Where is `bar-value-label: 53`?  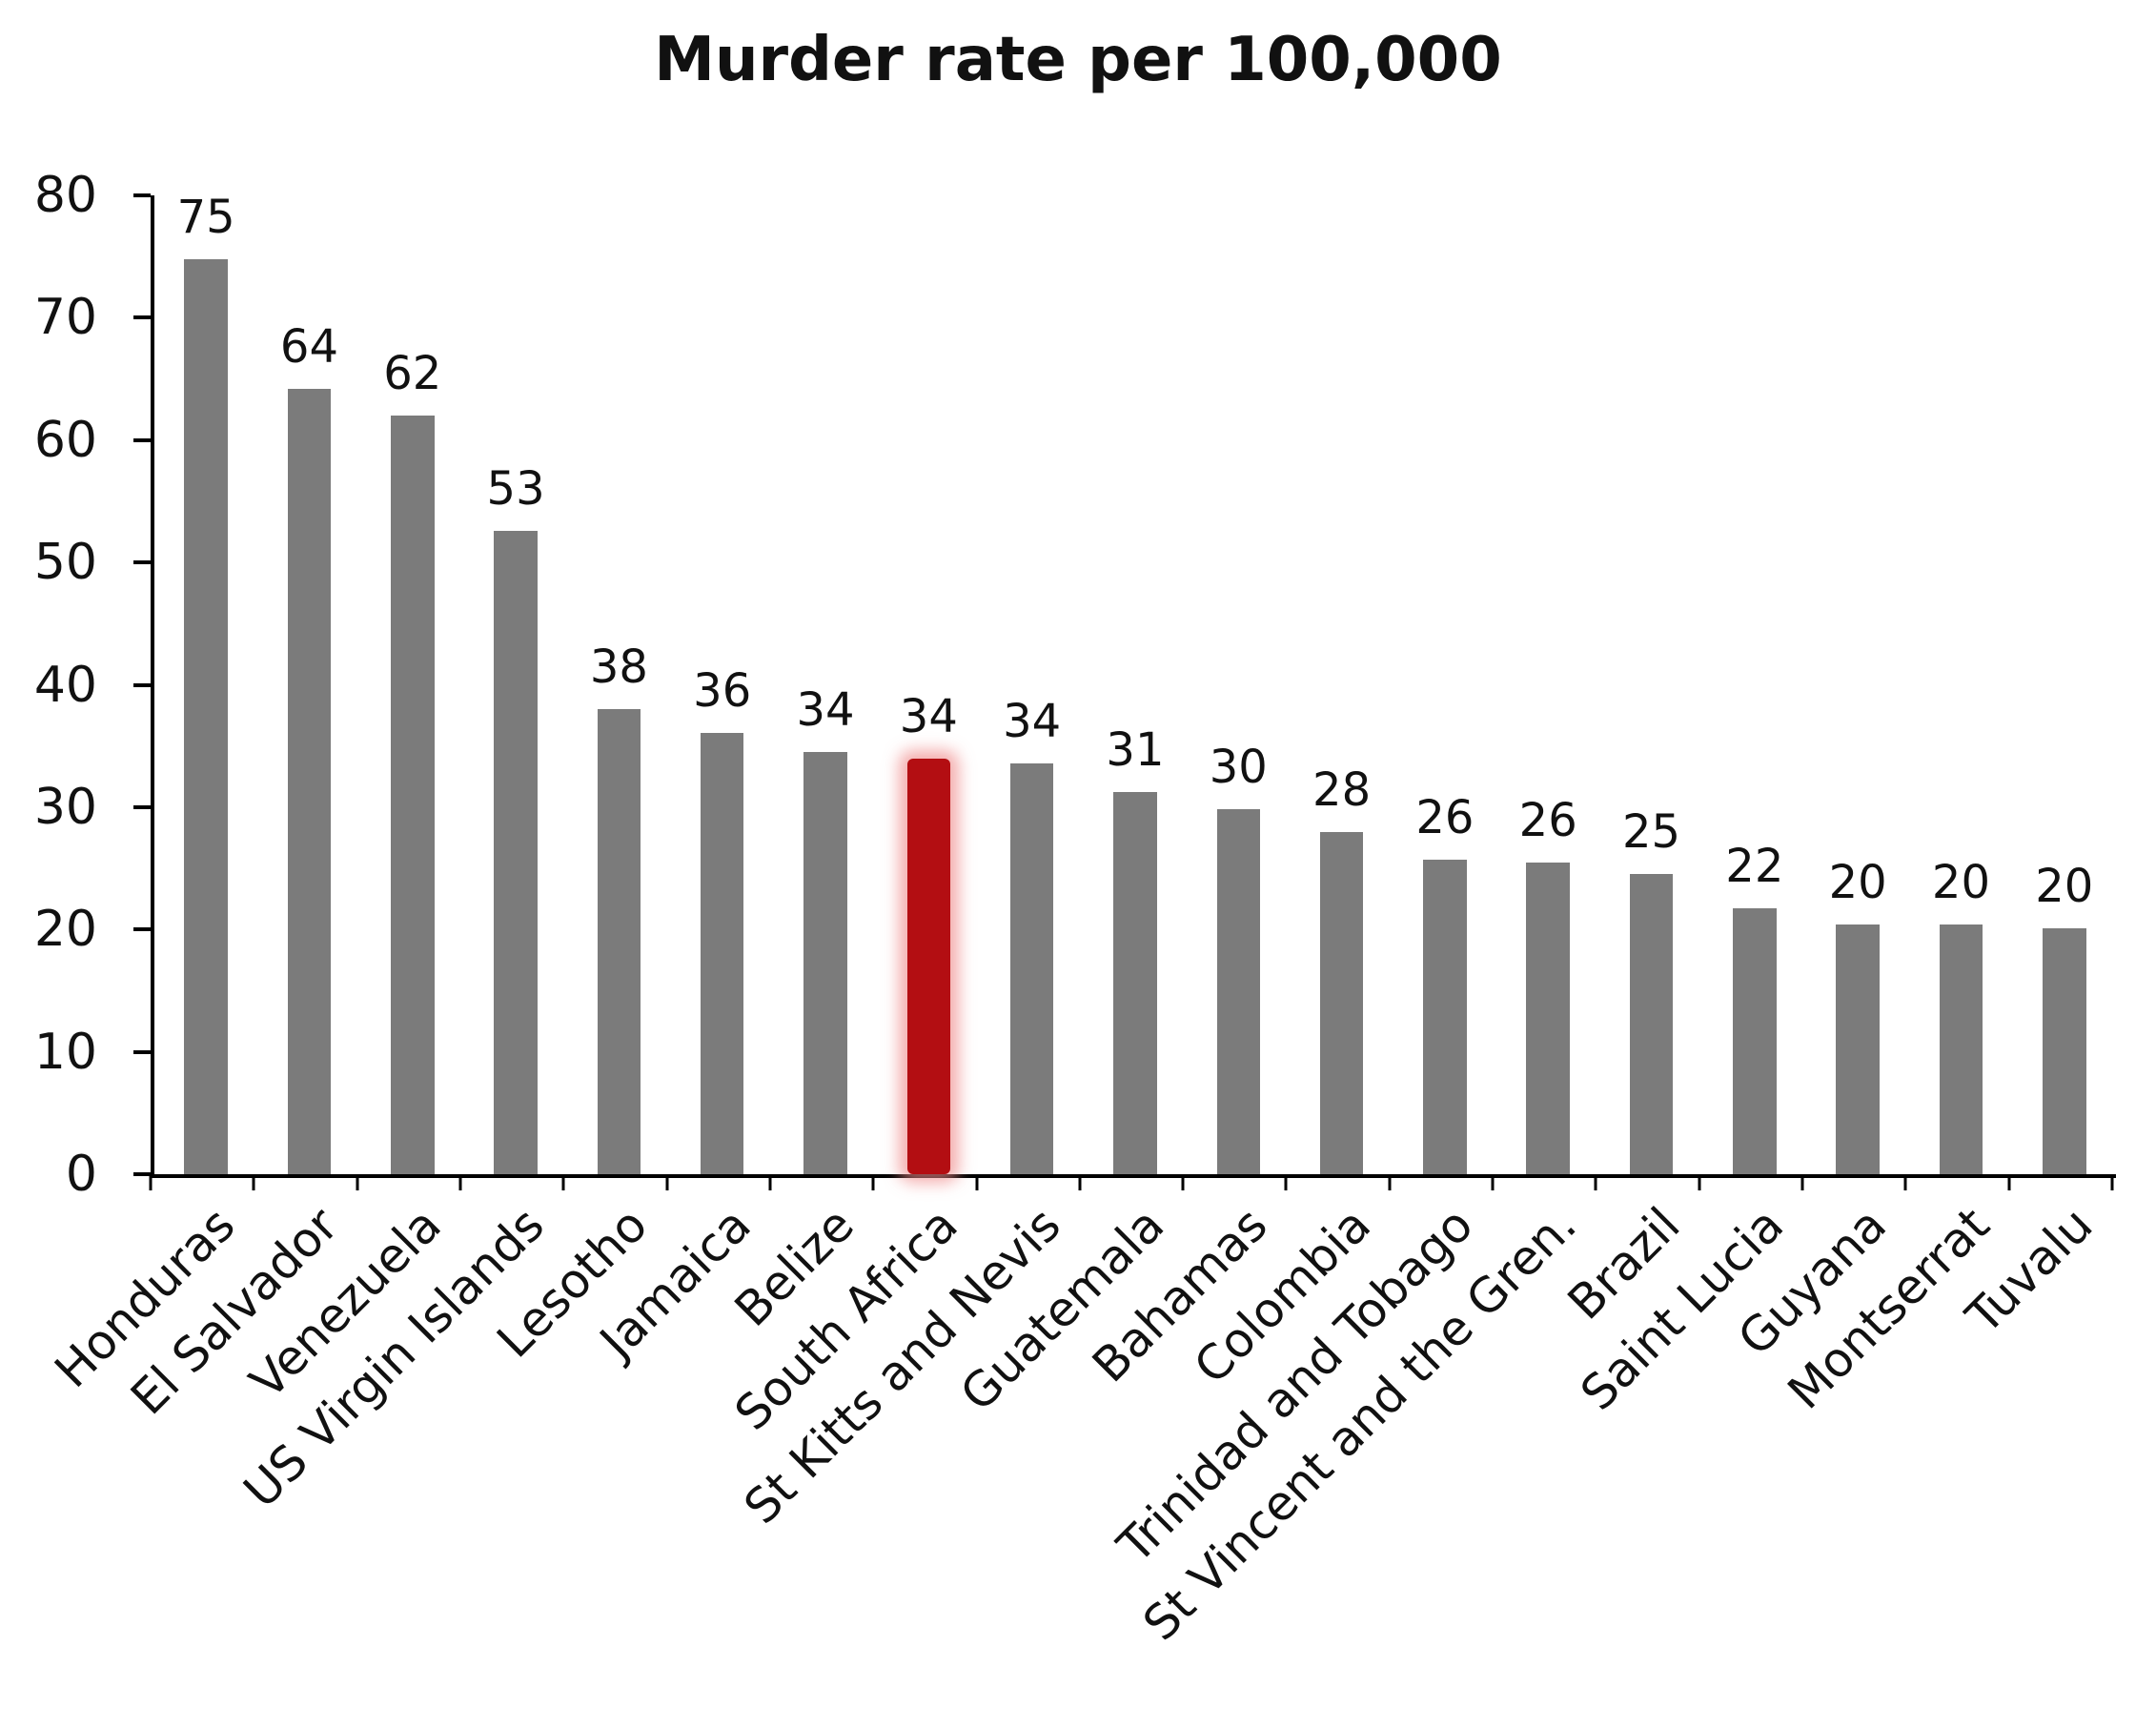 bar-value-label: 53 is located at coordinates (516, 488).